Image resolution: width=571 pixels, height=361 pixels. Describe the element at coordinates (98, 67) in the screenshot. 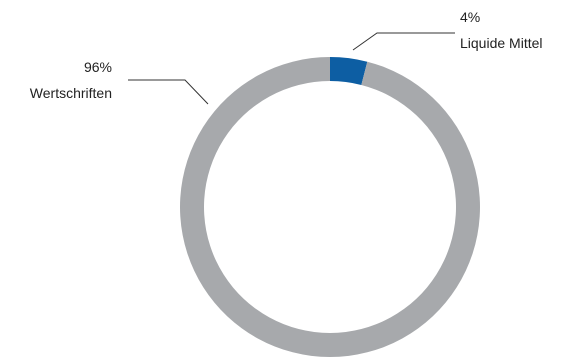

I see `value-label-wertschriften: 96%` at that location.